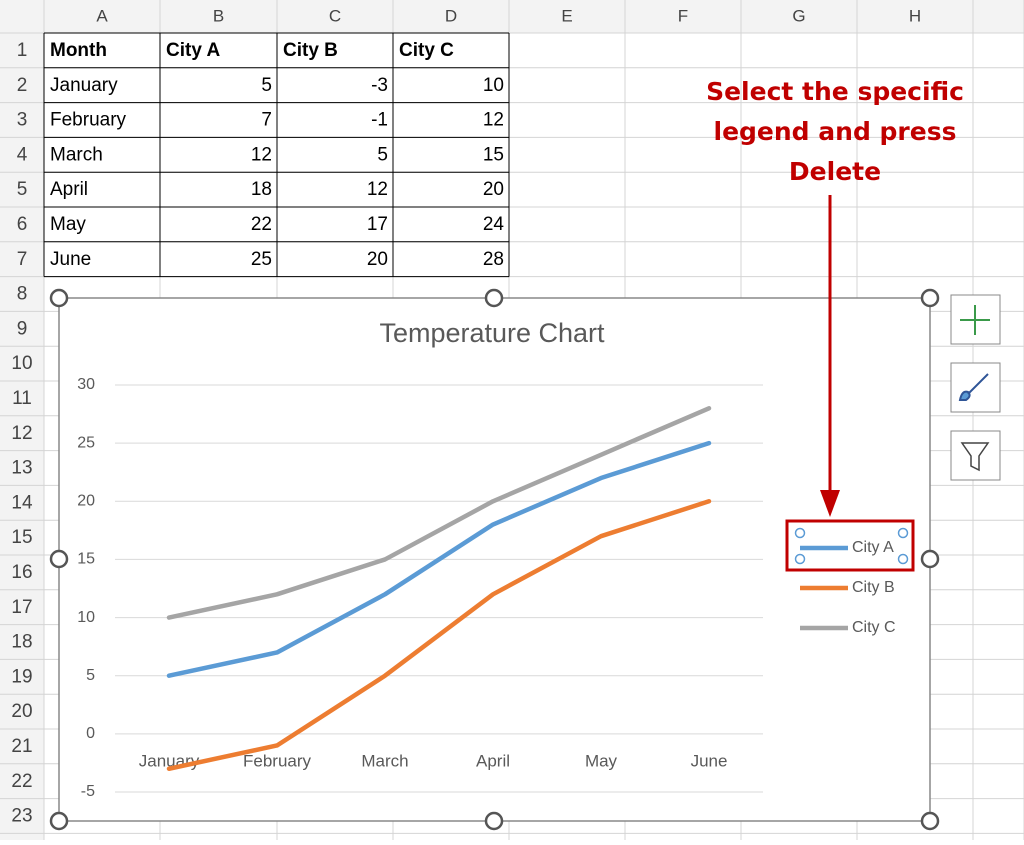  I want to click on column-header: B, so click(218, 15).